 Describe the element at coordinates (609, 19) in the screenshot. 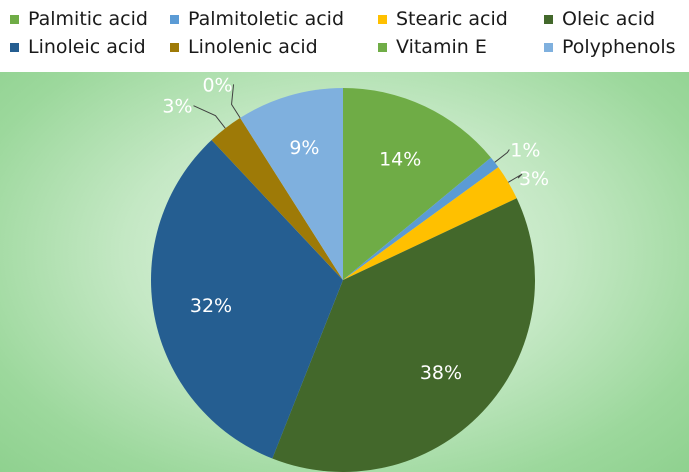

I see `legend-label-oleic-acid: Oleic acid` at that location.